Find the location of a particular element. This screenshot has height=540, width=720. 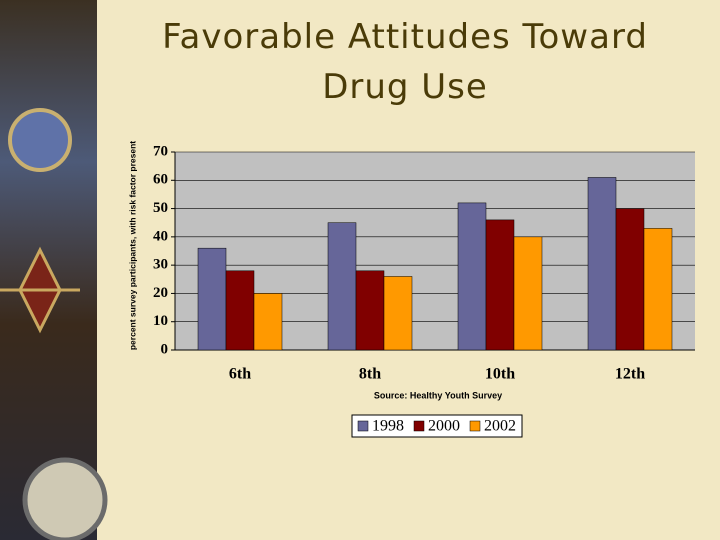

title: Favorable Attitudes Toward Drug Use is located at coordinates (405, 62).